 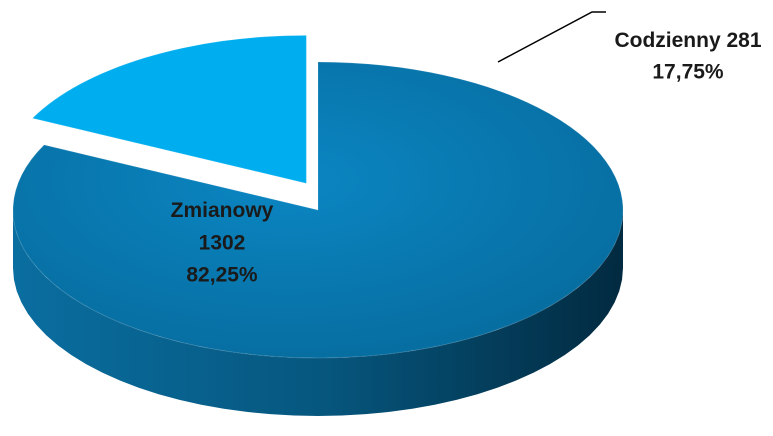 I want to click on percent-label: 17,75%, so click(x=688, y=72).